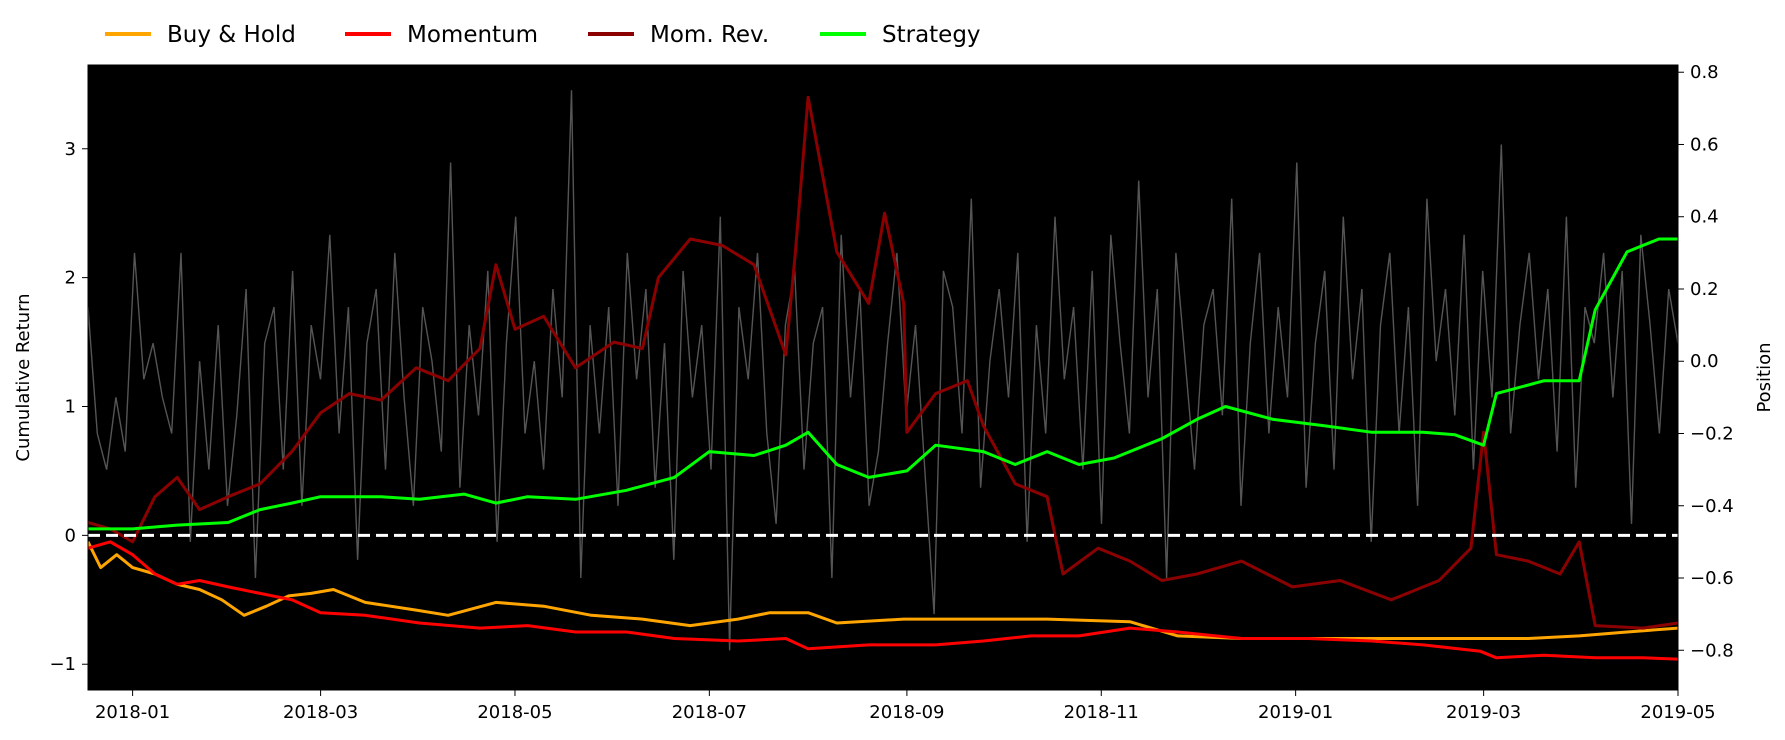 The height and width of the screenshot is (740, 1785). What do you see at coordinates (70, 278) in the screenshot?
I see `y-tick-label: 2` at bounding box center [70, 278].